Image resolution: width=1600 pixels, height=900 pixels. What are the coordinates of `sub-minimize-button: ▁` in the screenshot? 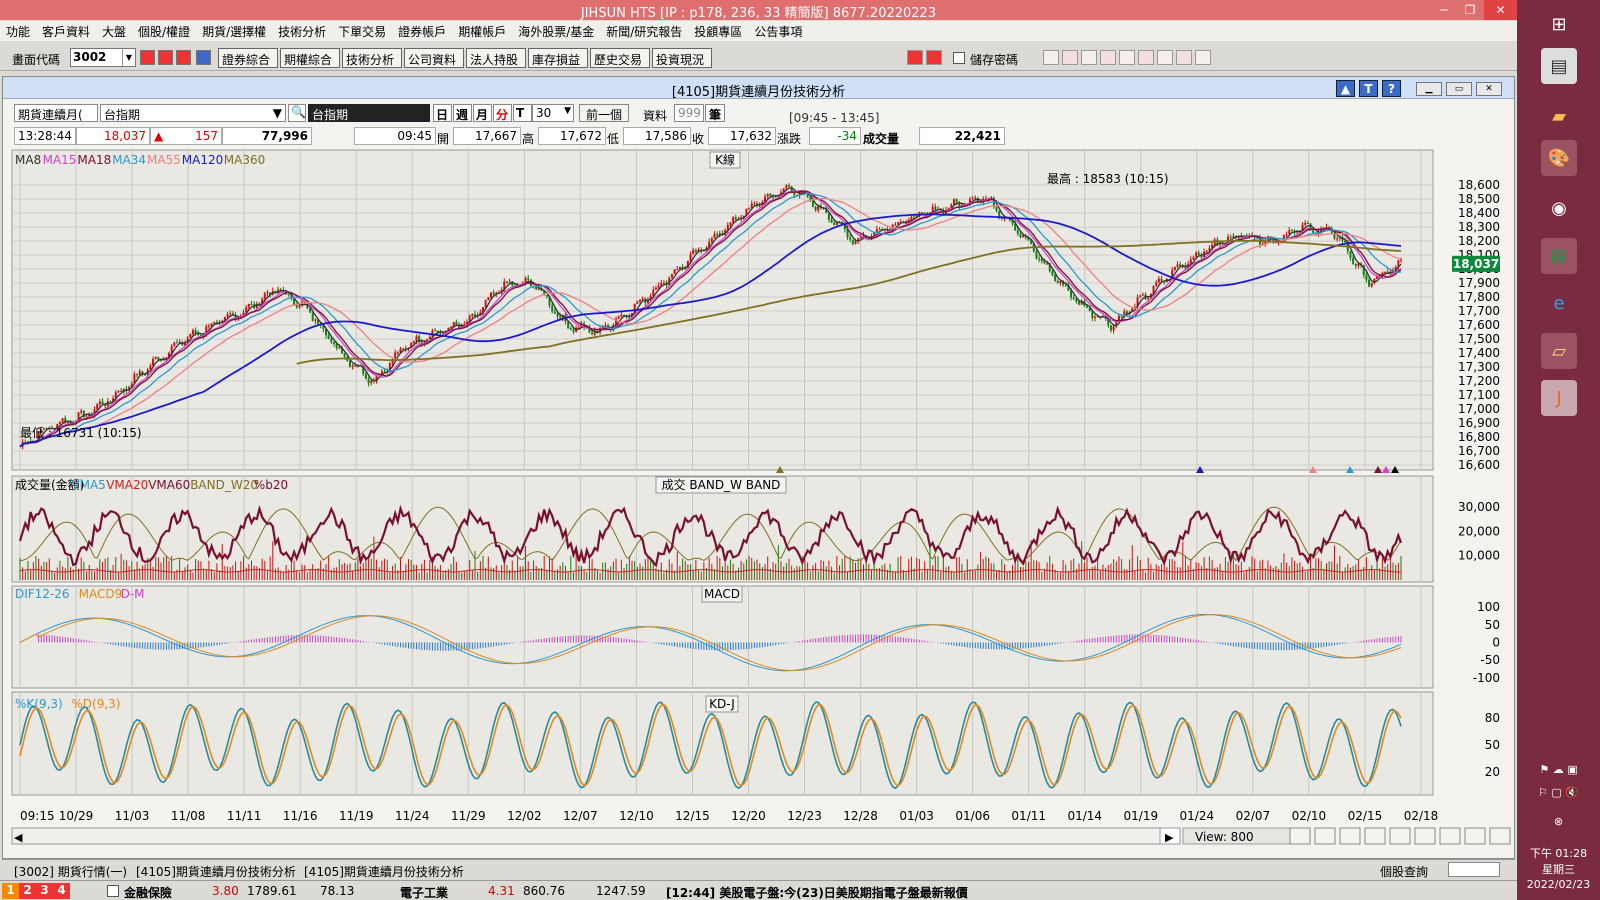 It's located at (1429, 89).